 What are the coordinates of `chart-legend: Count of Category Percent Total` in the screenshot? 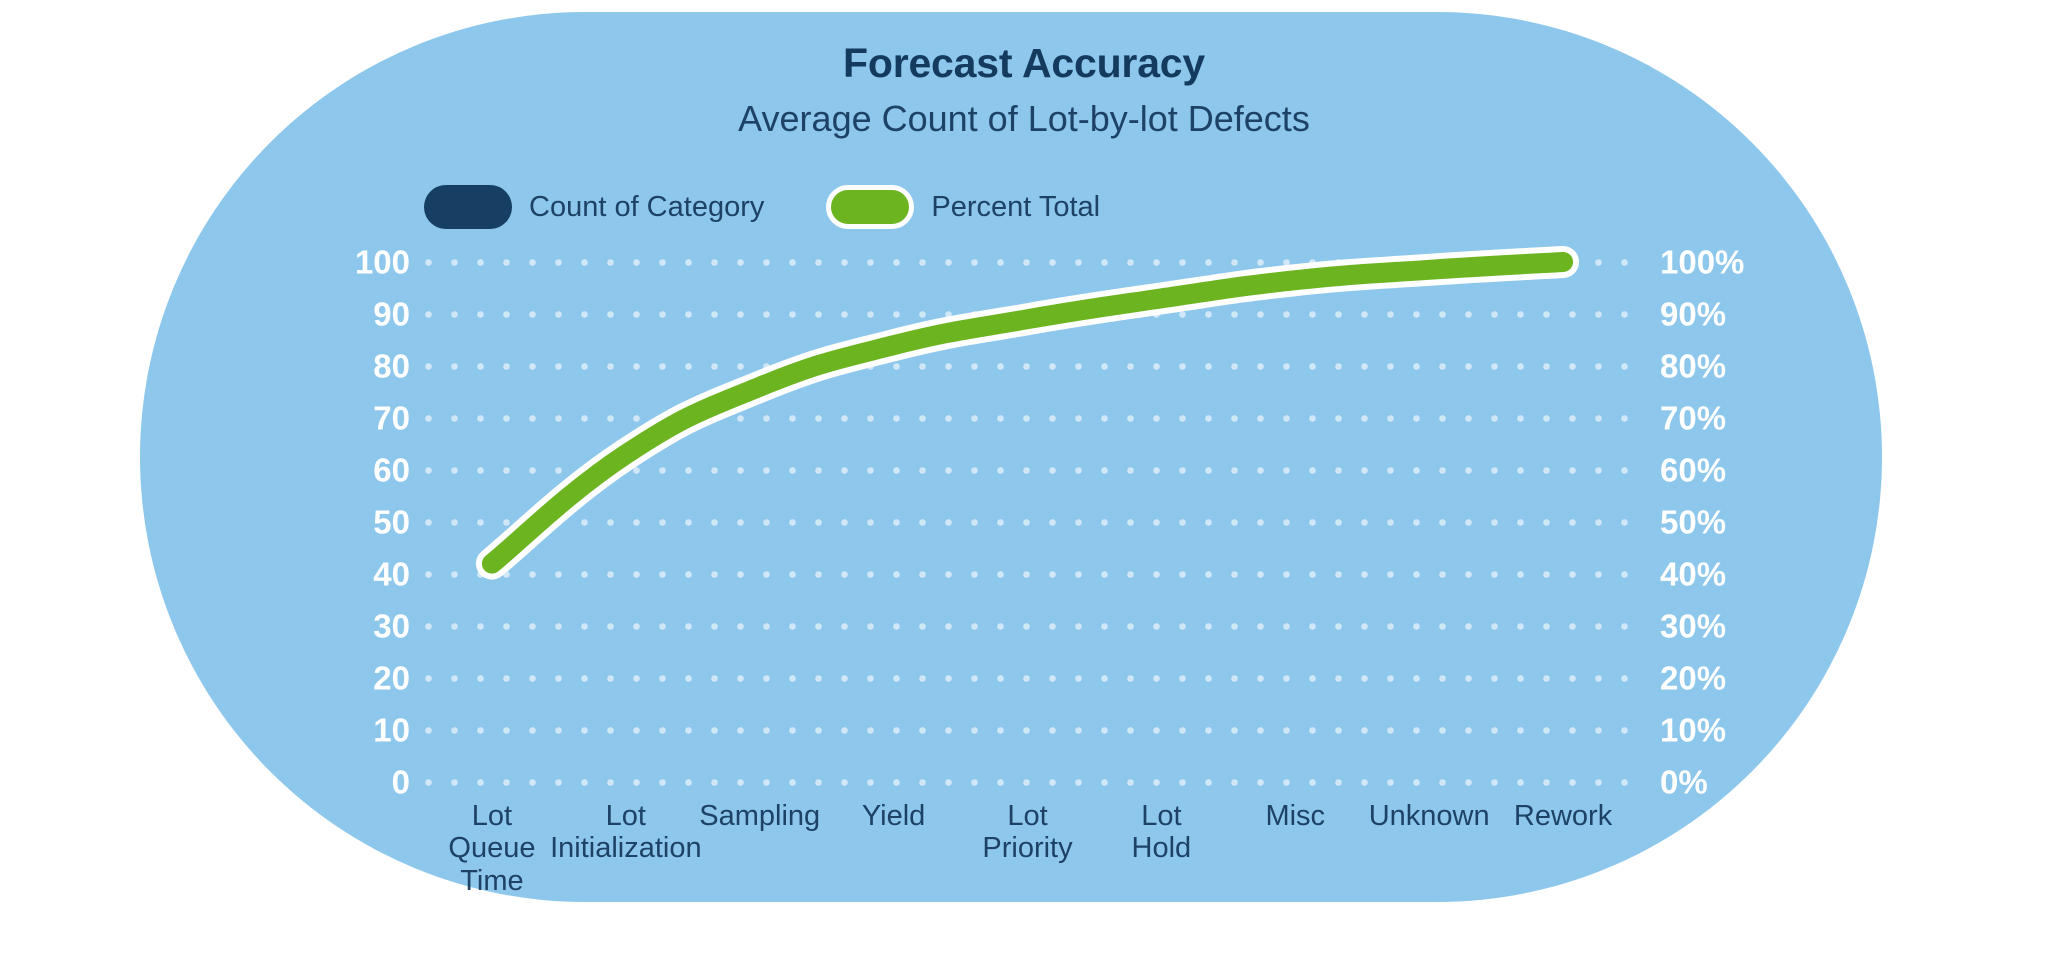 It's located at (762, 207).